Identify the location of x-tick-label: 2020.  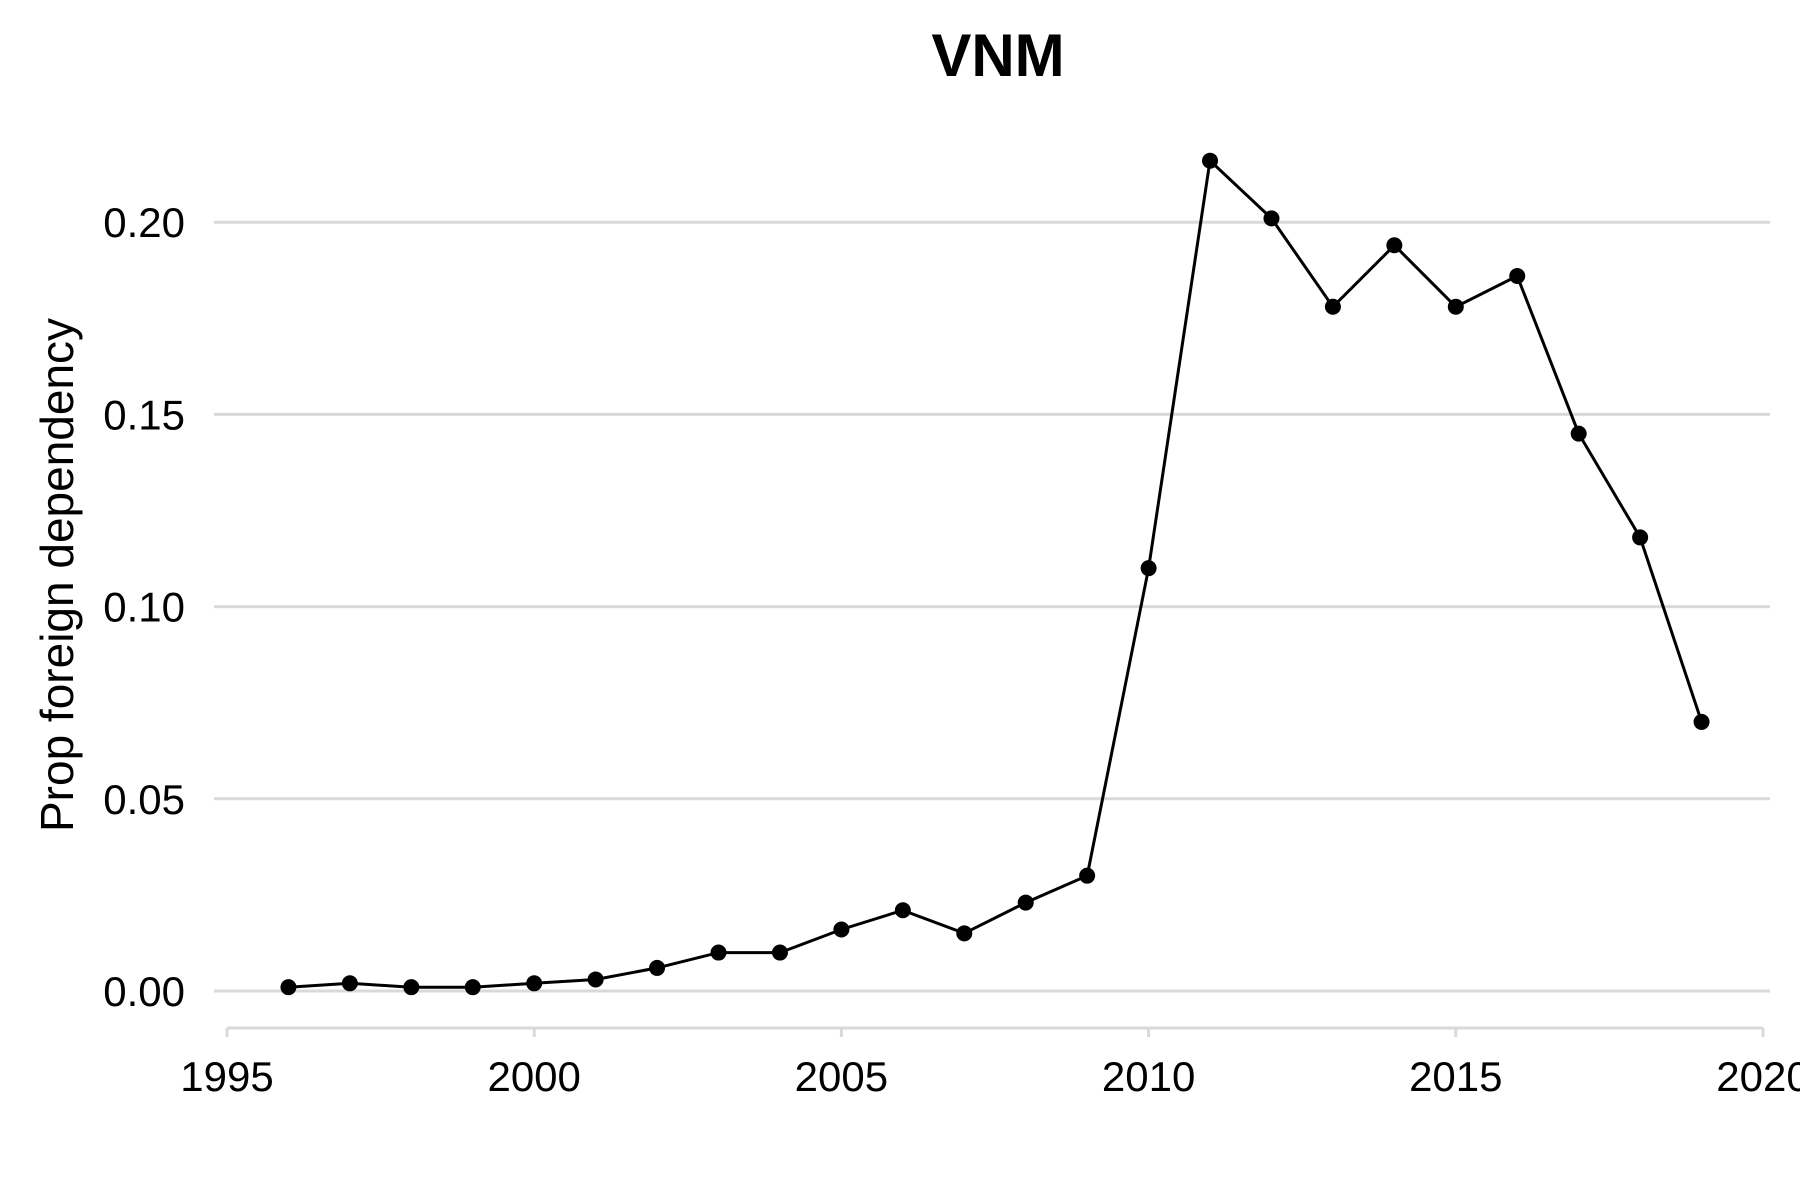
(1758, 1076).